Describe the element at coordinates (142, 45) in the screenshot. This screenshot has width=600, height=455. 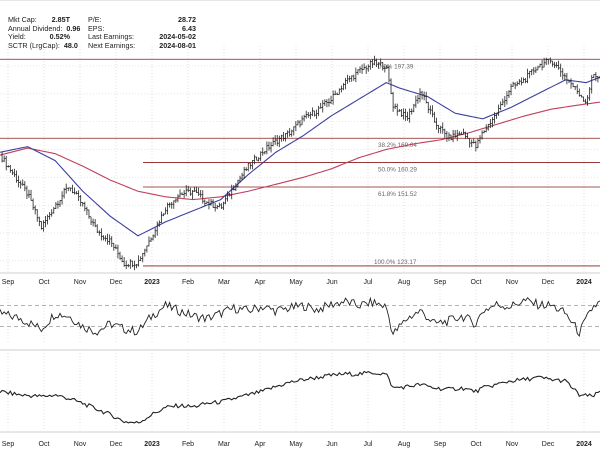
I see `stat-next-earnings: Next Earnings: 2024-08-01` at that location.